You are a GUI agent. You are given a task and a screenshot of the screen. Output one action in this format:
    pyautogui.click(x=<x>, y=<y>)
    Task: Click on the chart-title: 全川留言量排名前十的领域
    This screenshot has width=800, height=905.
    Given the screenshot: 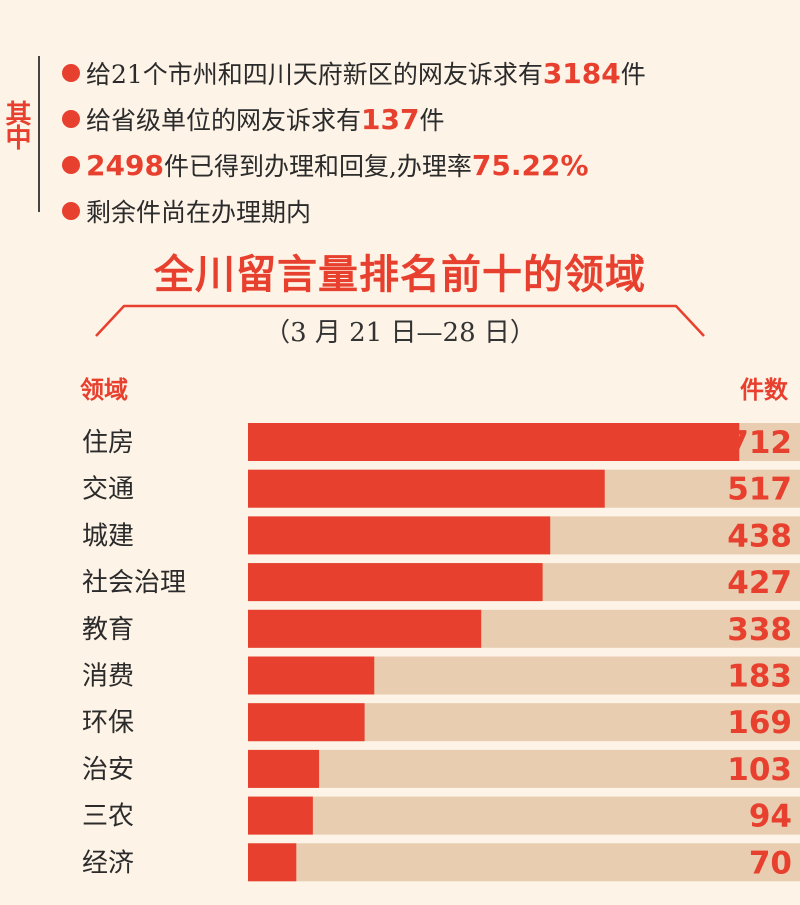 What is the action you would take?
    pyautogui.click(x=400, y=275)
    